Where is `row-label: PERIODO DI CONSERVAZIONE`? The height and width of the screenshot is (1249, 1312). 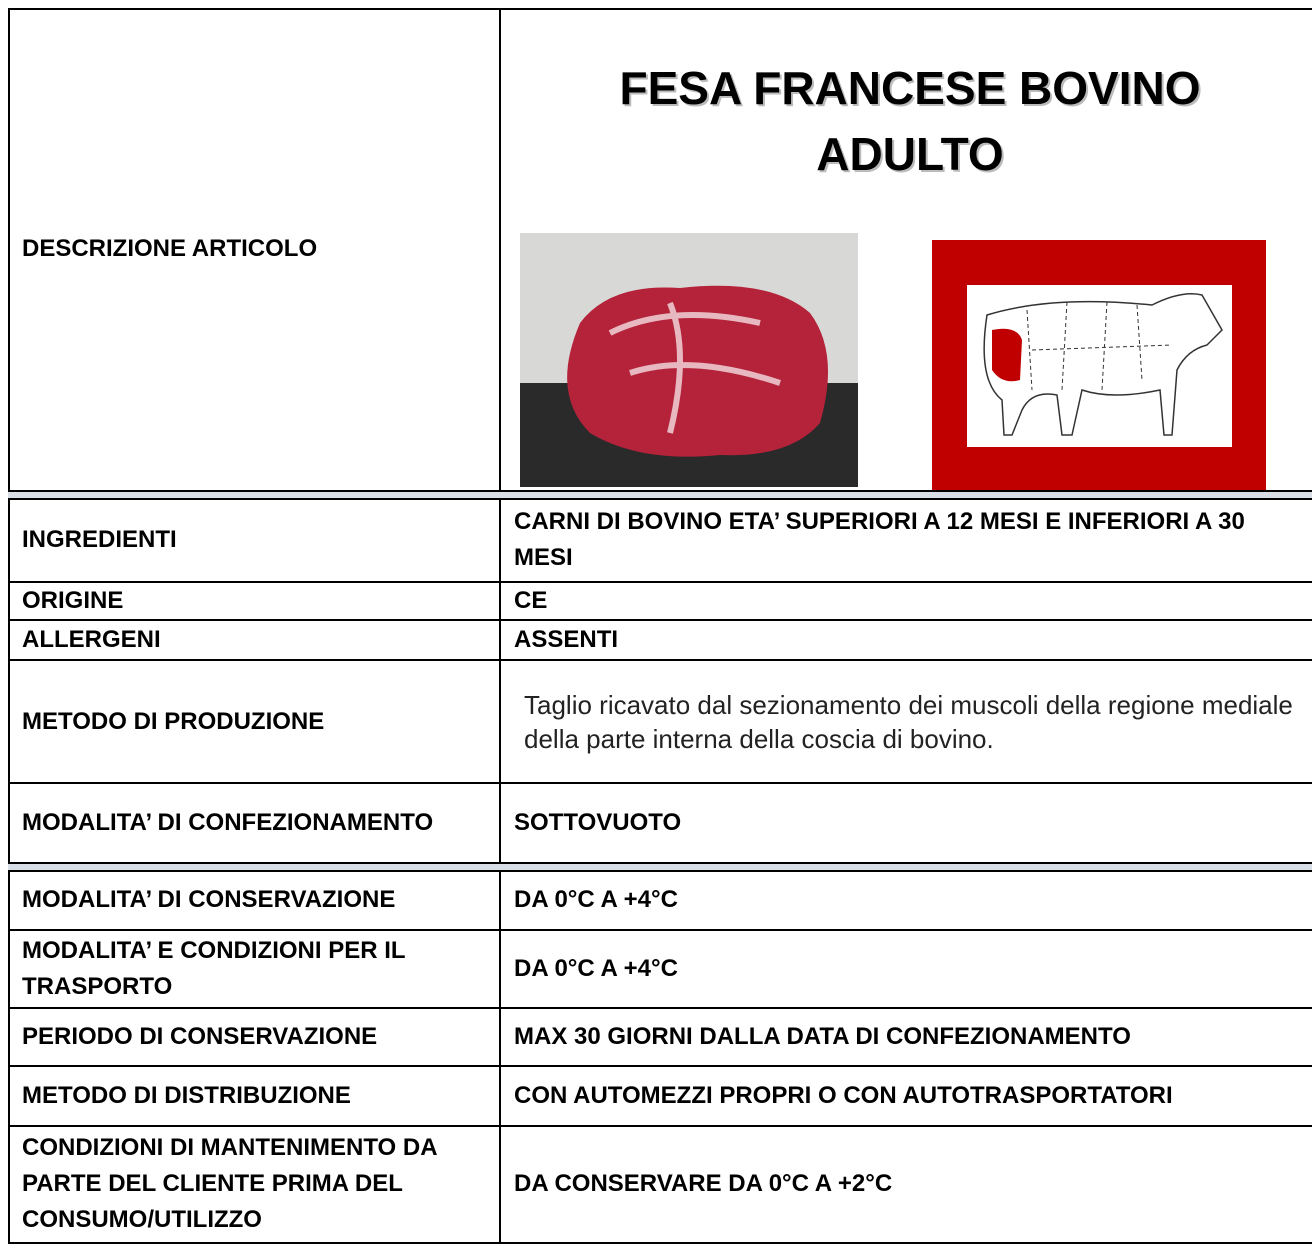 row-label: PERIODO DI CONSERVAZIONE is located at coordinates (200, 1036).